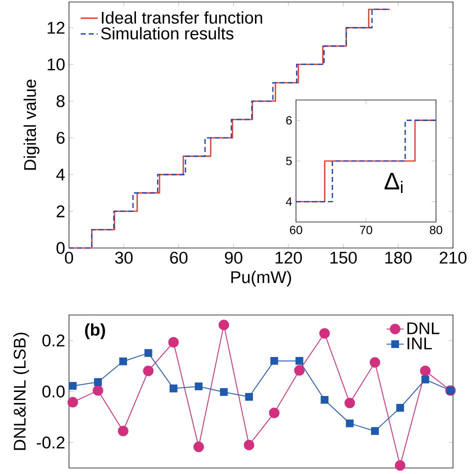 The image size is (474, 474). What do you see at coordinates (56, 28) in the screenshot?
I see `y-tick-label: 12` at bounding box center [56, 28].